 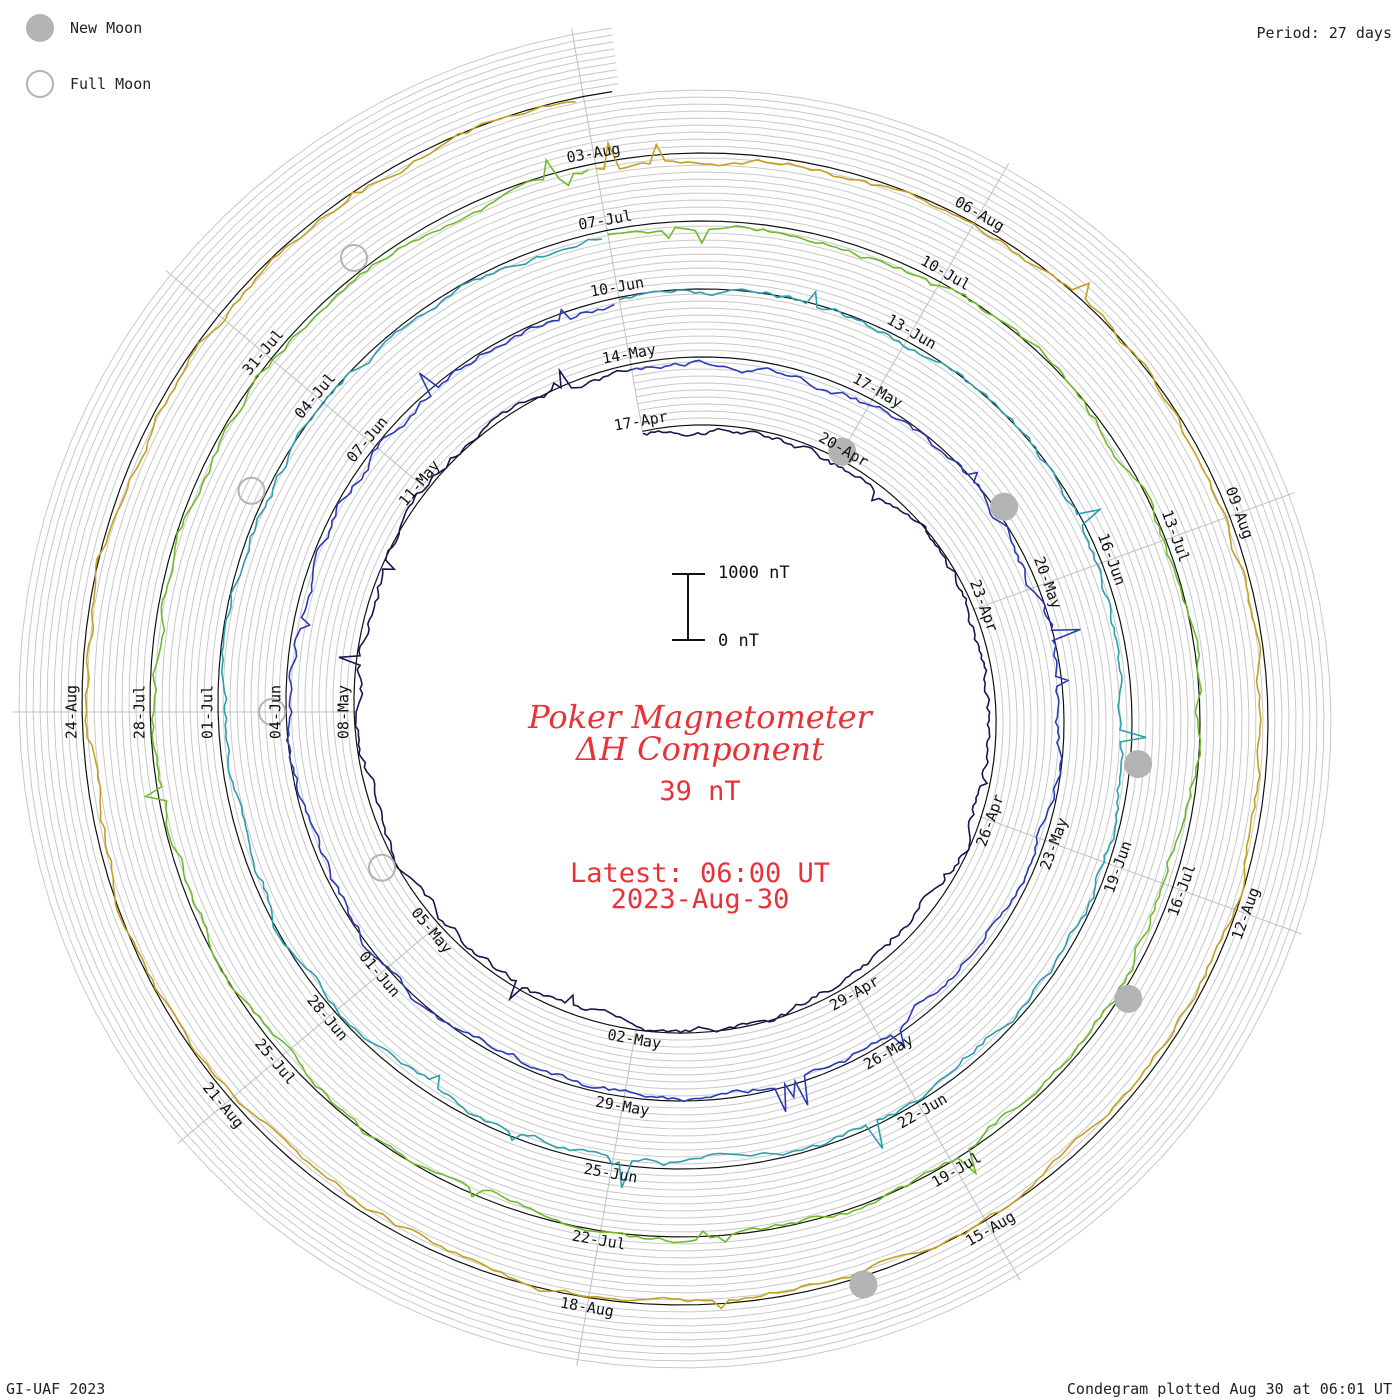 What do you see at coordinates (700, 717) in the screenshot?
I see `chart-title: Poker Magnetometer` at bounding box center [700, 717].